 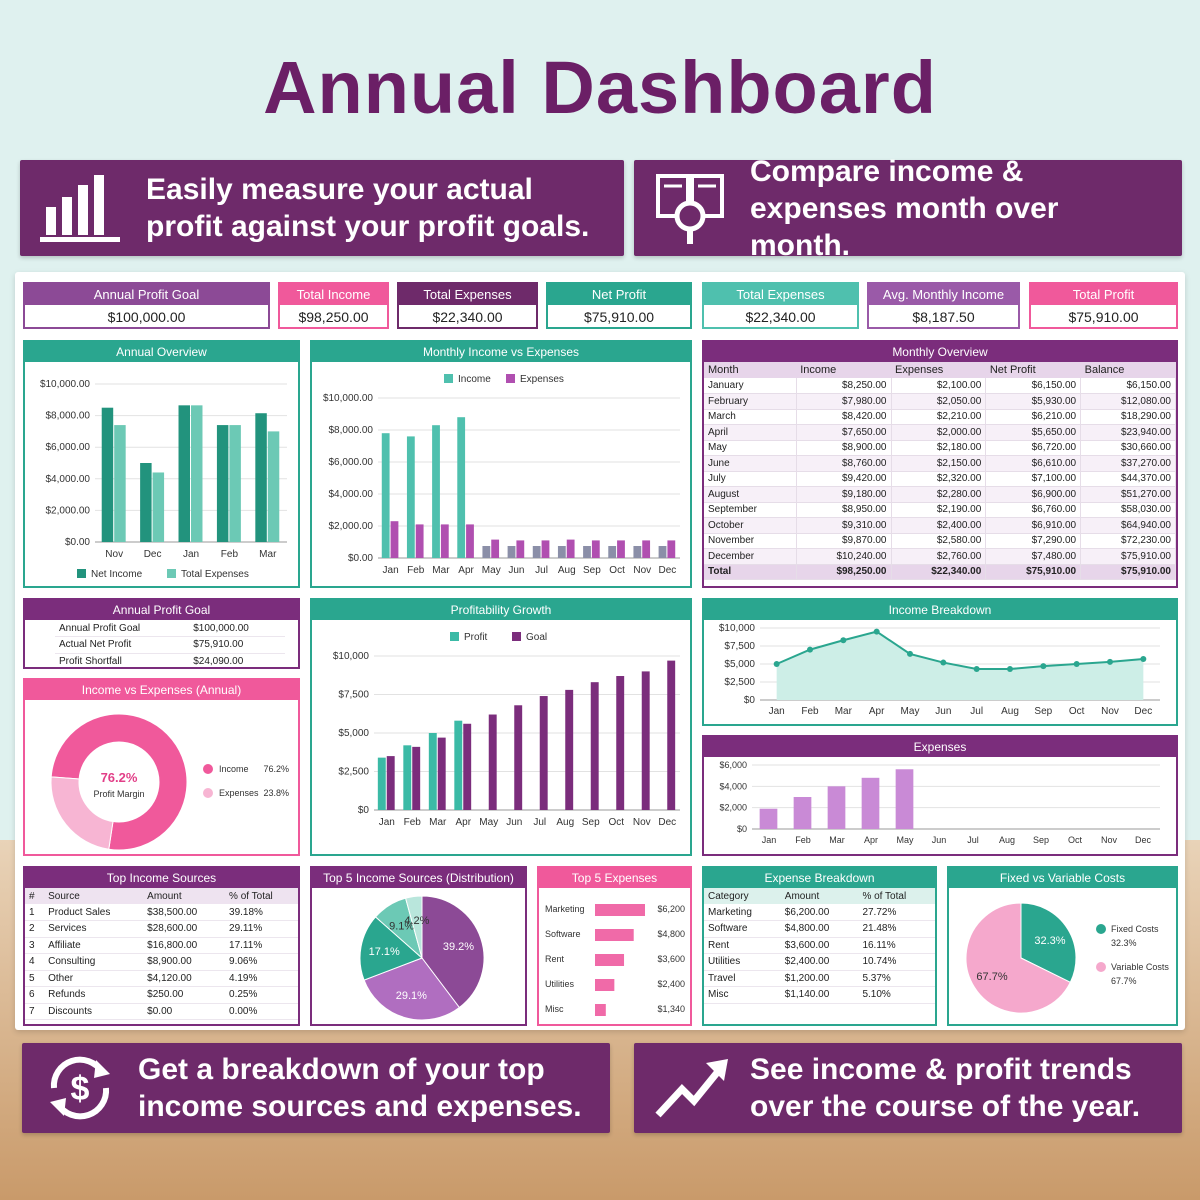 I want to click on table-cell: $8,900.00, so click(x=184, y=962).